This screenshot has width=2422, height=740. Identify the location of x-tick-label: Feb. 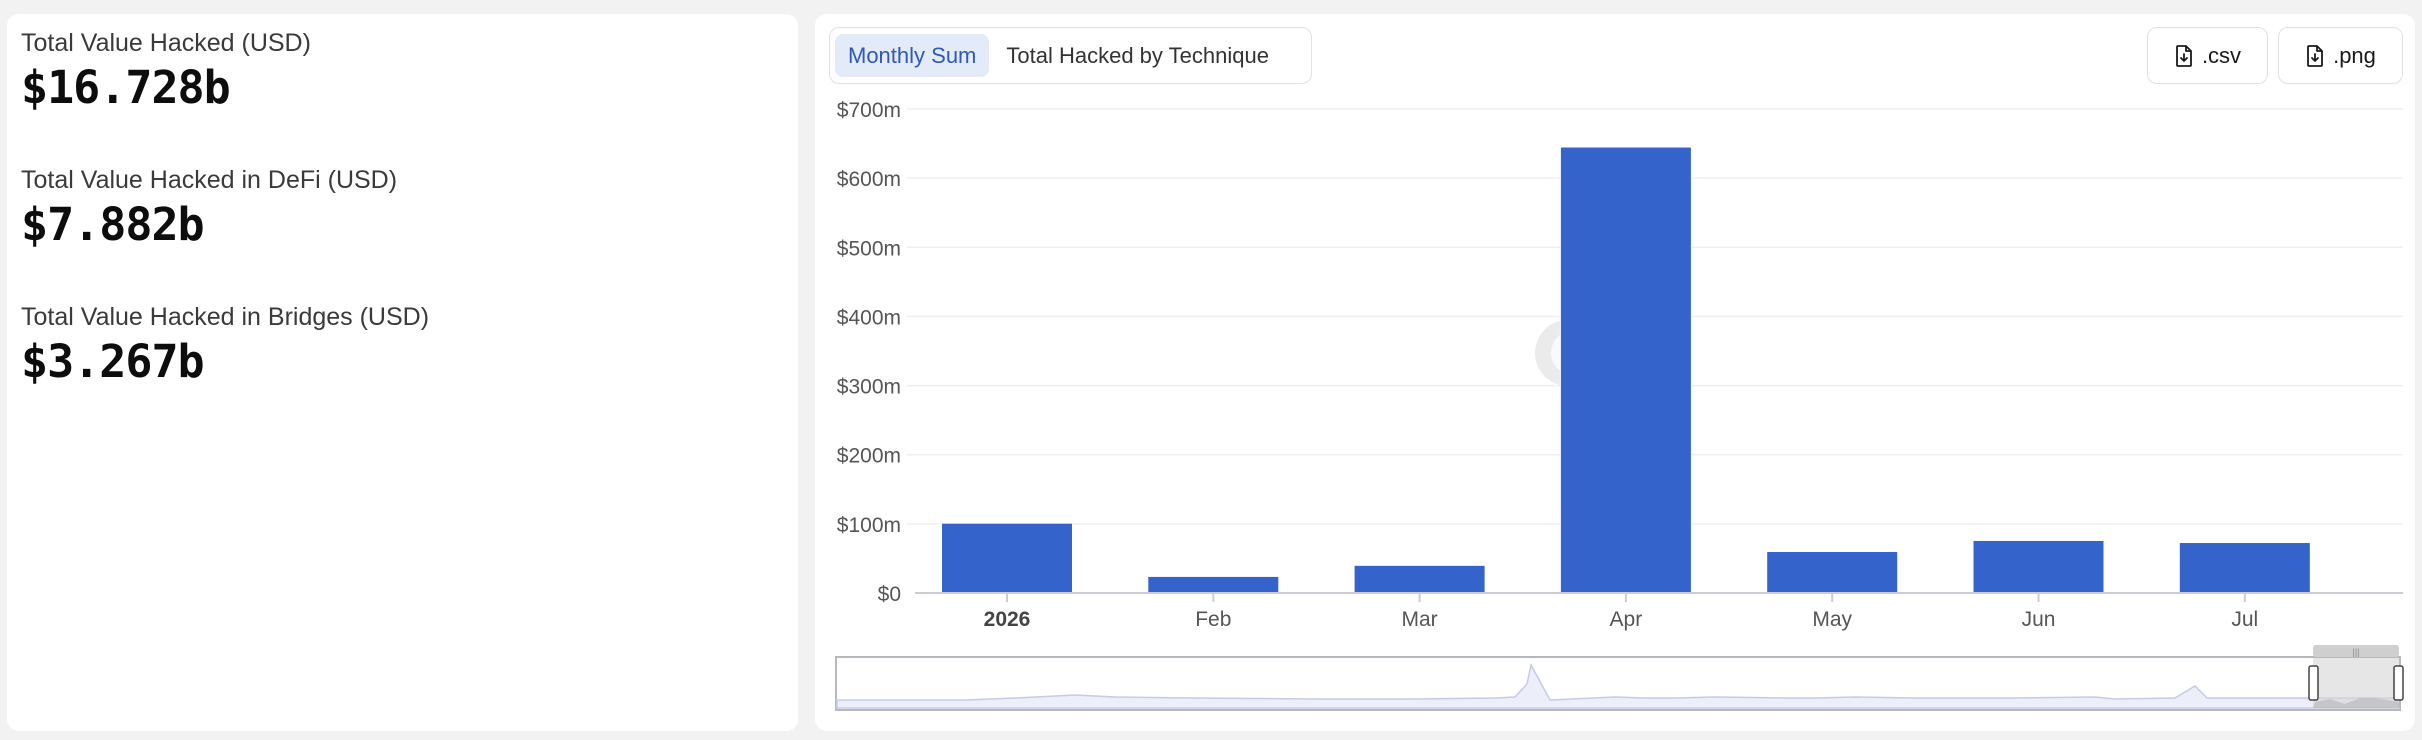
(1213, 619).